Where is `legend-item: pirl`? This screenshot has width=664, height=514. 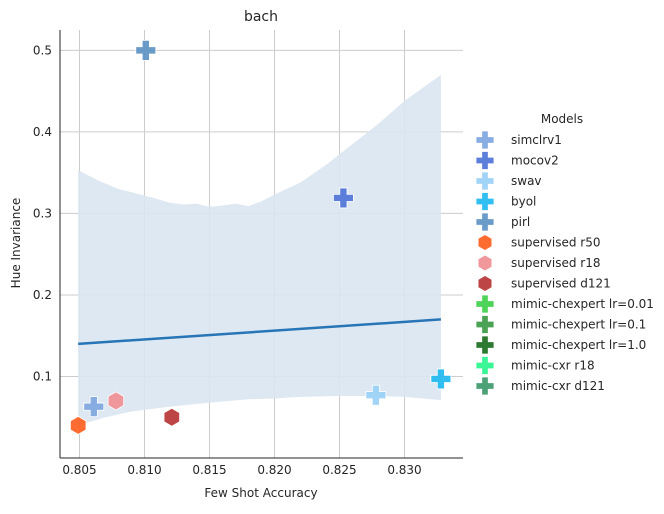 legend-item: pirl is located at coordinates (502, 222).